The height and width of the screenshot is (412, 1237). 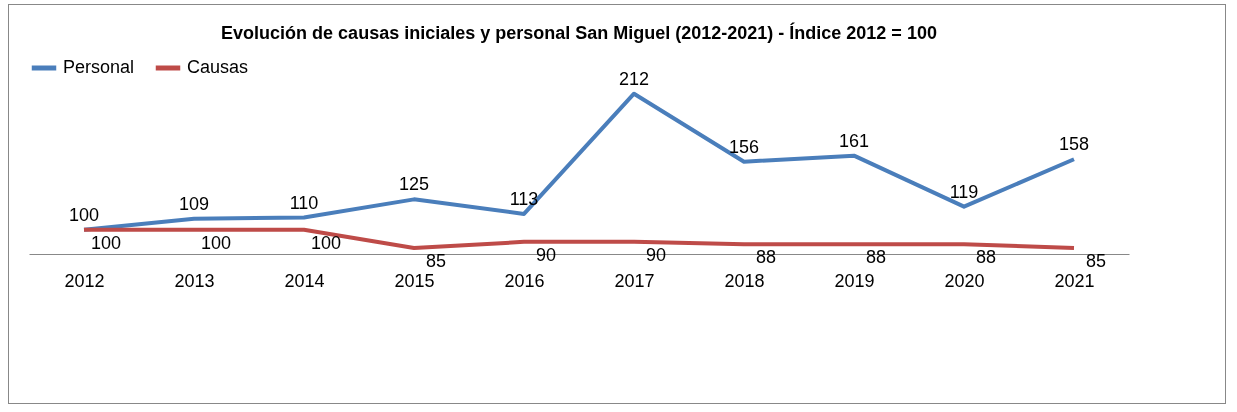 What do you see at coordinates (414, 280) in the screenshot?
I see `x-tick-label: 2015` at bounding box center [414, 280].